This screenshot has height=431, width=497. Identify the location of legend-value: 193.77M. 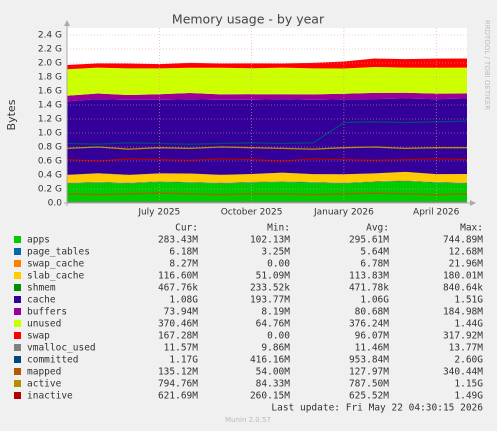
(270, 300).